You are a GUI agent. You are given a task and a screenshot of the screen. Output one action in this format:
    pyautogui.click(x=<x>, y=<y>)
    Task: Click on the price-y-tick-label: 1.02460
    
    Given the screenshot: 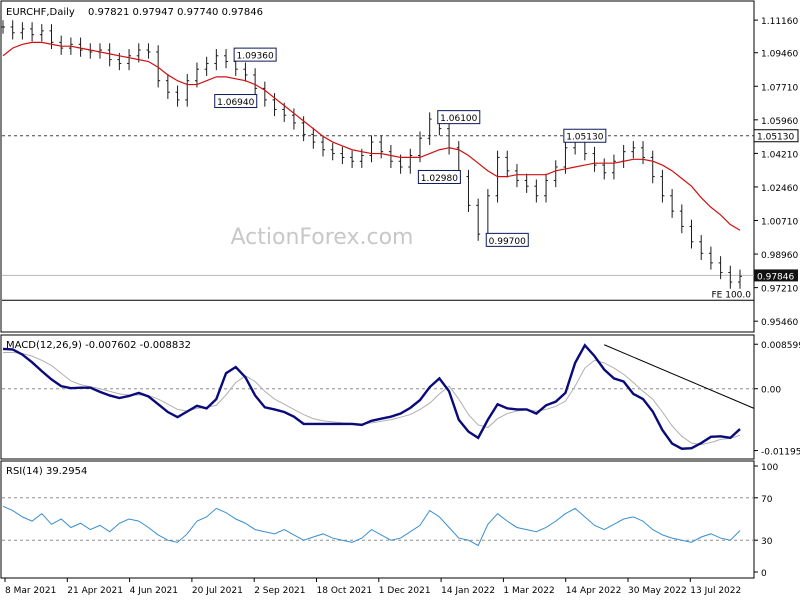 What is the action you would take?
    pyautogui.click(x=779, y=189)
    